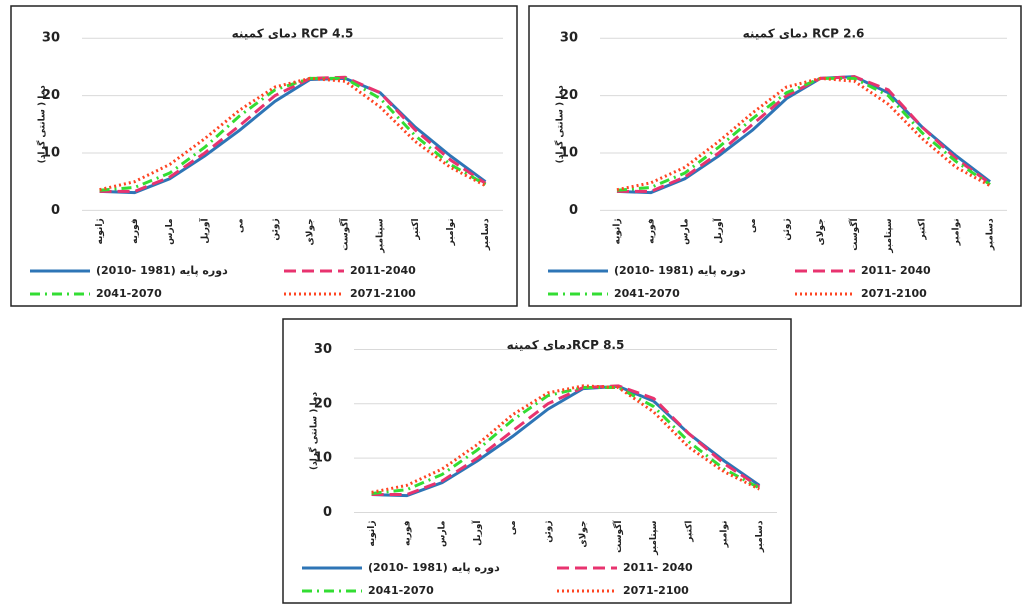 This screenshot has height=605, width=1026. What do you see at coordinates (383, 270) in the screenshot?
I see `legend-label: 2011-2040` at bounding box center [383, 270].